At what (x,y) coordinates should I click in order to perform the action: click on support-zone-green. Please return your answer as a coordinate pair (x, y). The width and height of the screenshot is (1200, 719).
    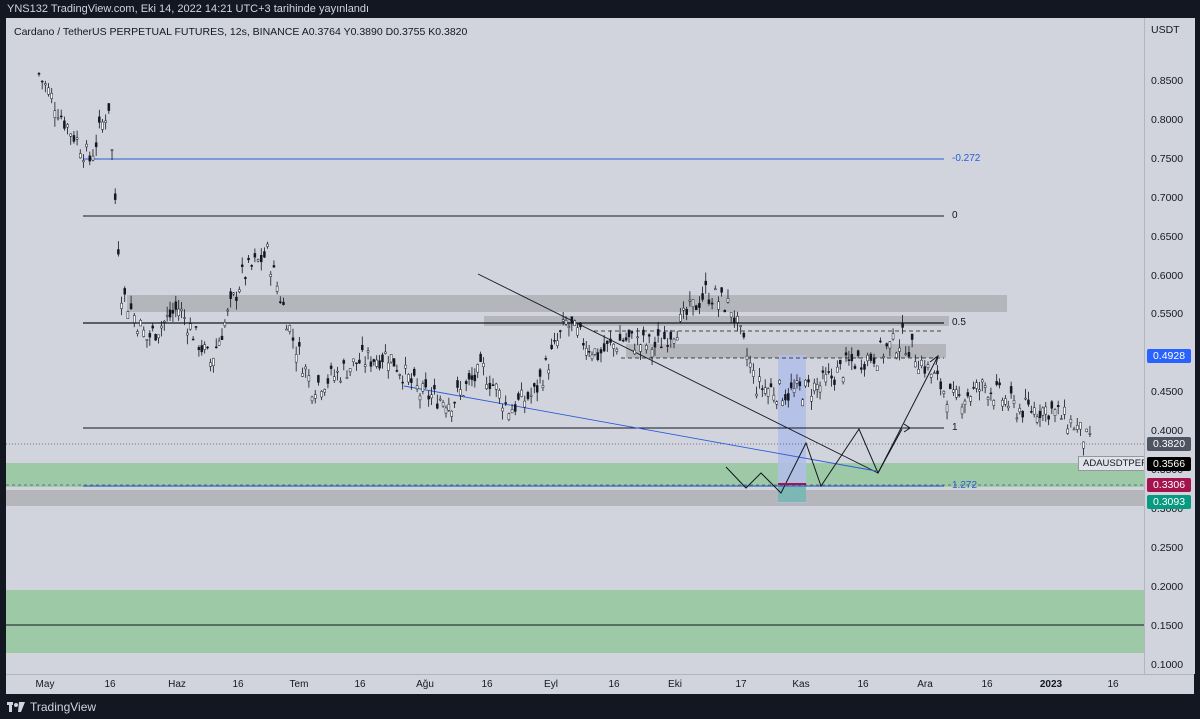
    Looking at the image, I should click on (575, 475).